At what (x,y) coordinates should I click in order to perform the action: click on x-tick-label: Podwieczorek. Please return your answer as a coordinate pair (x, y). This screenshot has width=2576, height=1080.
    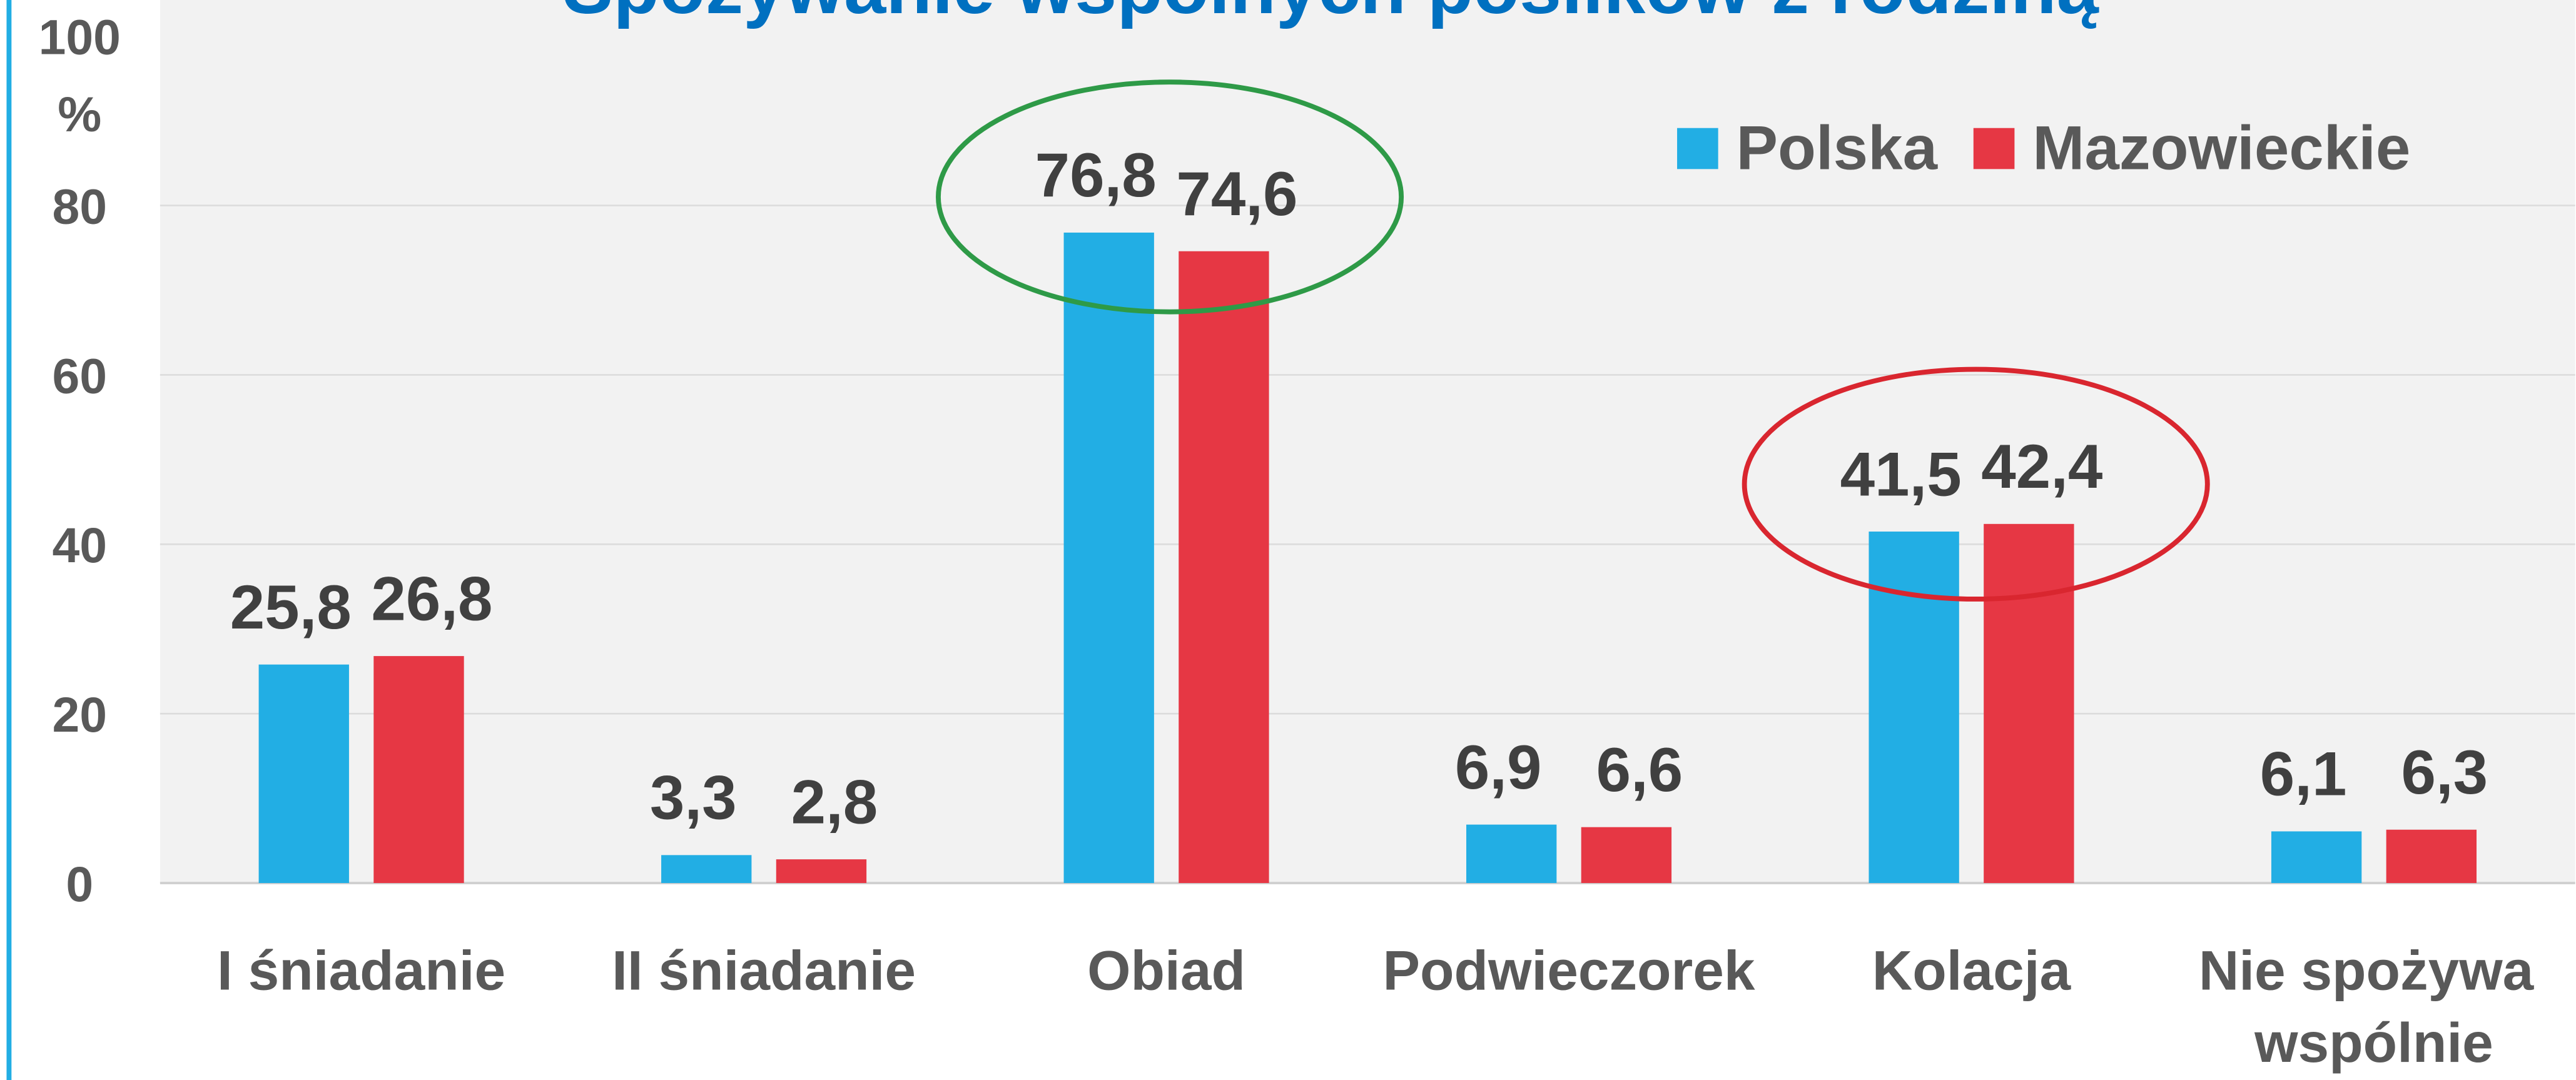
    Looking at the image, I should click on (1569, 971).